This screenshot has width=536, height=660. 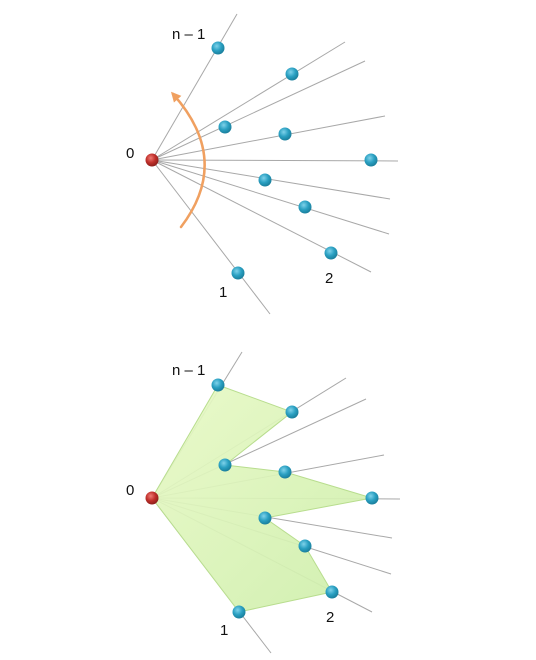 What do you see at coordinates (194, 87) in the screenshot?
I see `ray-last` at bounding box center [194, 87].